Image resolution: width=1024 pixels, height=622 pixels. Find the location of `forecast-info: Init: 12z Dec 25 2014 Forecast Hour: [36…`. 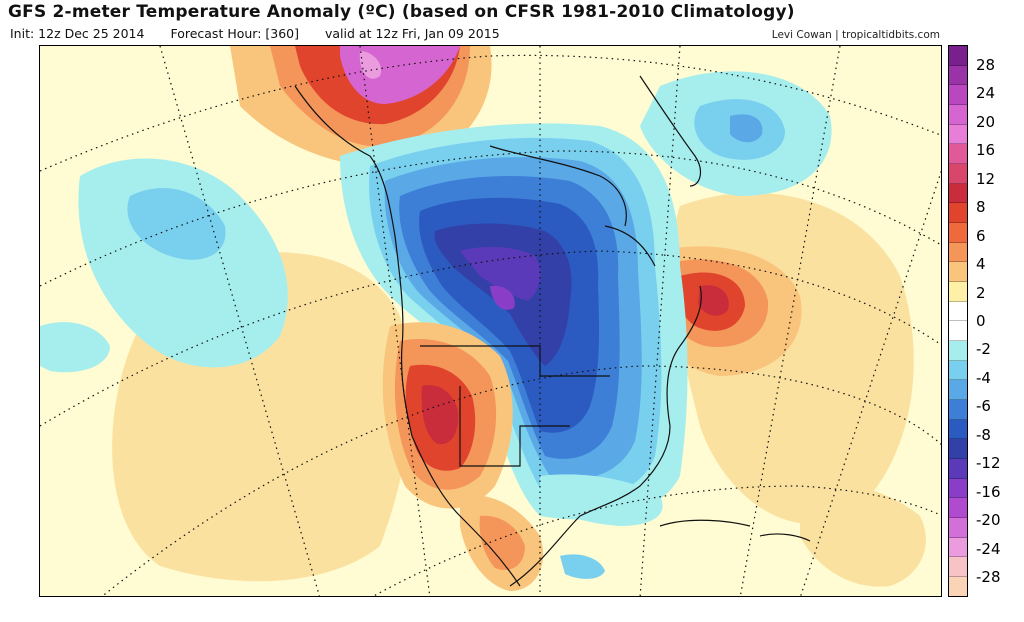

forecast-info: Init: 12z Dec 25 2014 Forecast Hour: [36… is located at coordinates (266, 33).